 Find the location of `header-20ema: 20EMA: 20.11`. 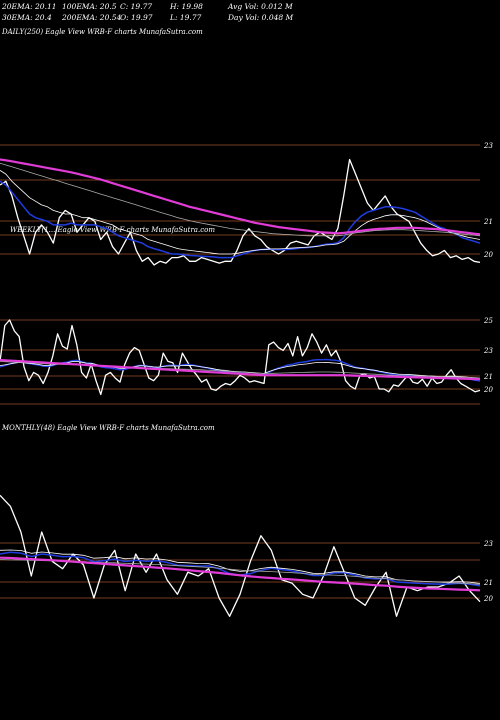

header-20ema: 20EMA: 20.11 is located at coordinates (29, 6).